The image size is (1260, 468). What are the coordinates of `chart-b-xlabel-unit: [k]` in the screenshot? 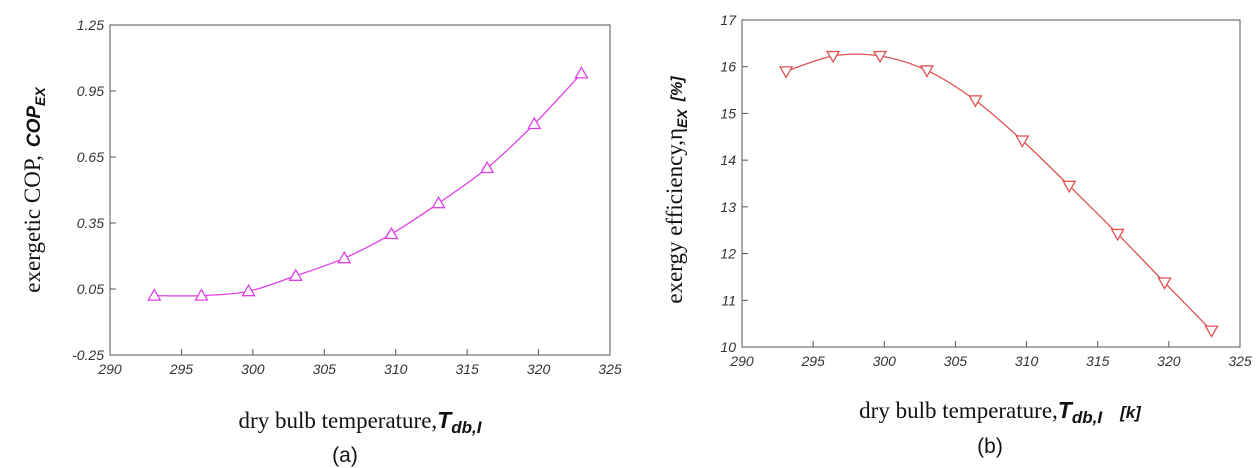 It's located at (1130, 412).